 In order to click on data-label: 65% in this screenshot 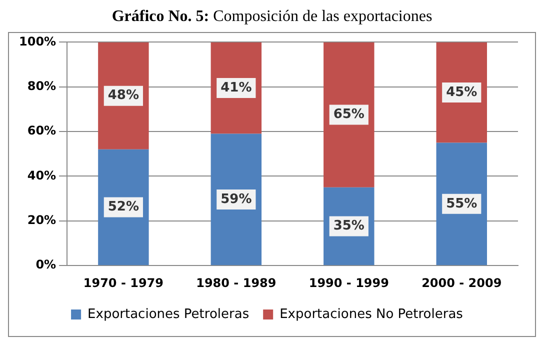, I will do `click(348, 114)`.